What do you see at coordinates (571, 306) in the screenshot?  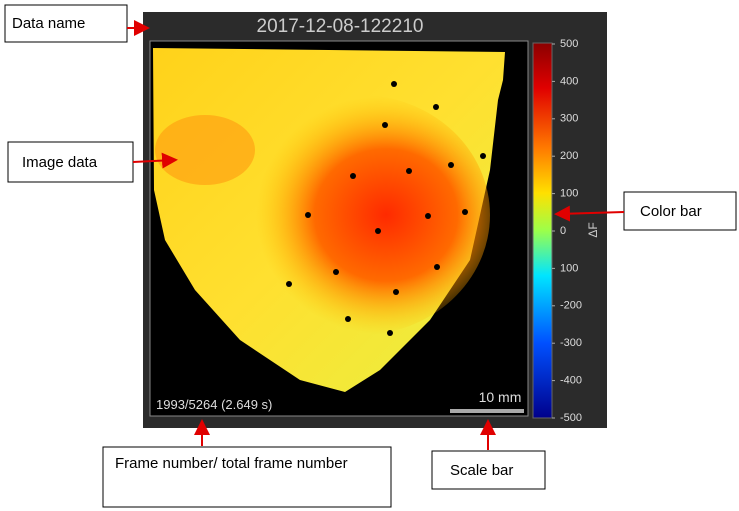 I see `tick-label: -200` at bounding box center [571, 306].